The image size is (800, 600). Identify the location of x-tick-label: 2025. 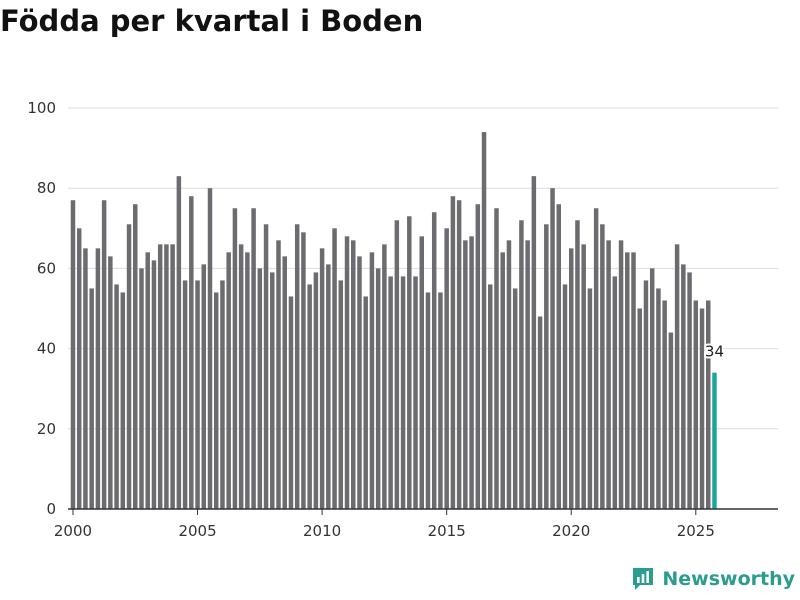
(696, 531).